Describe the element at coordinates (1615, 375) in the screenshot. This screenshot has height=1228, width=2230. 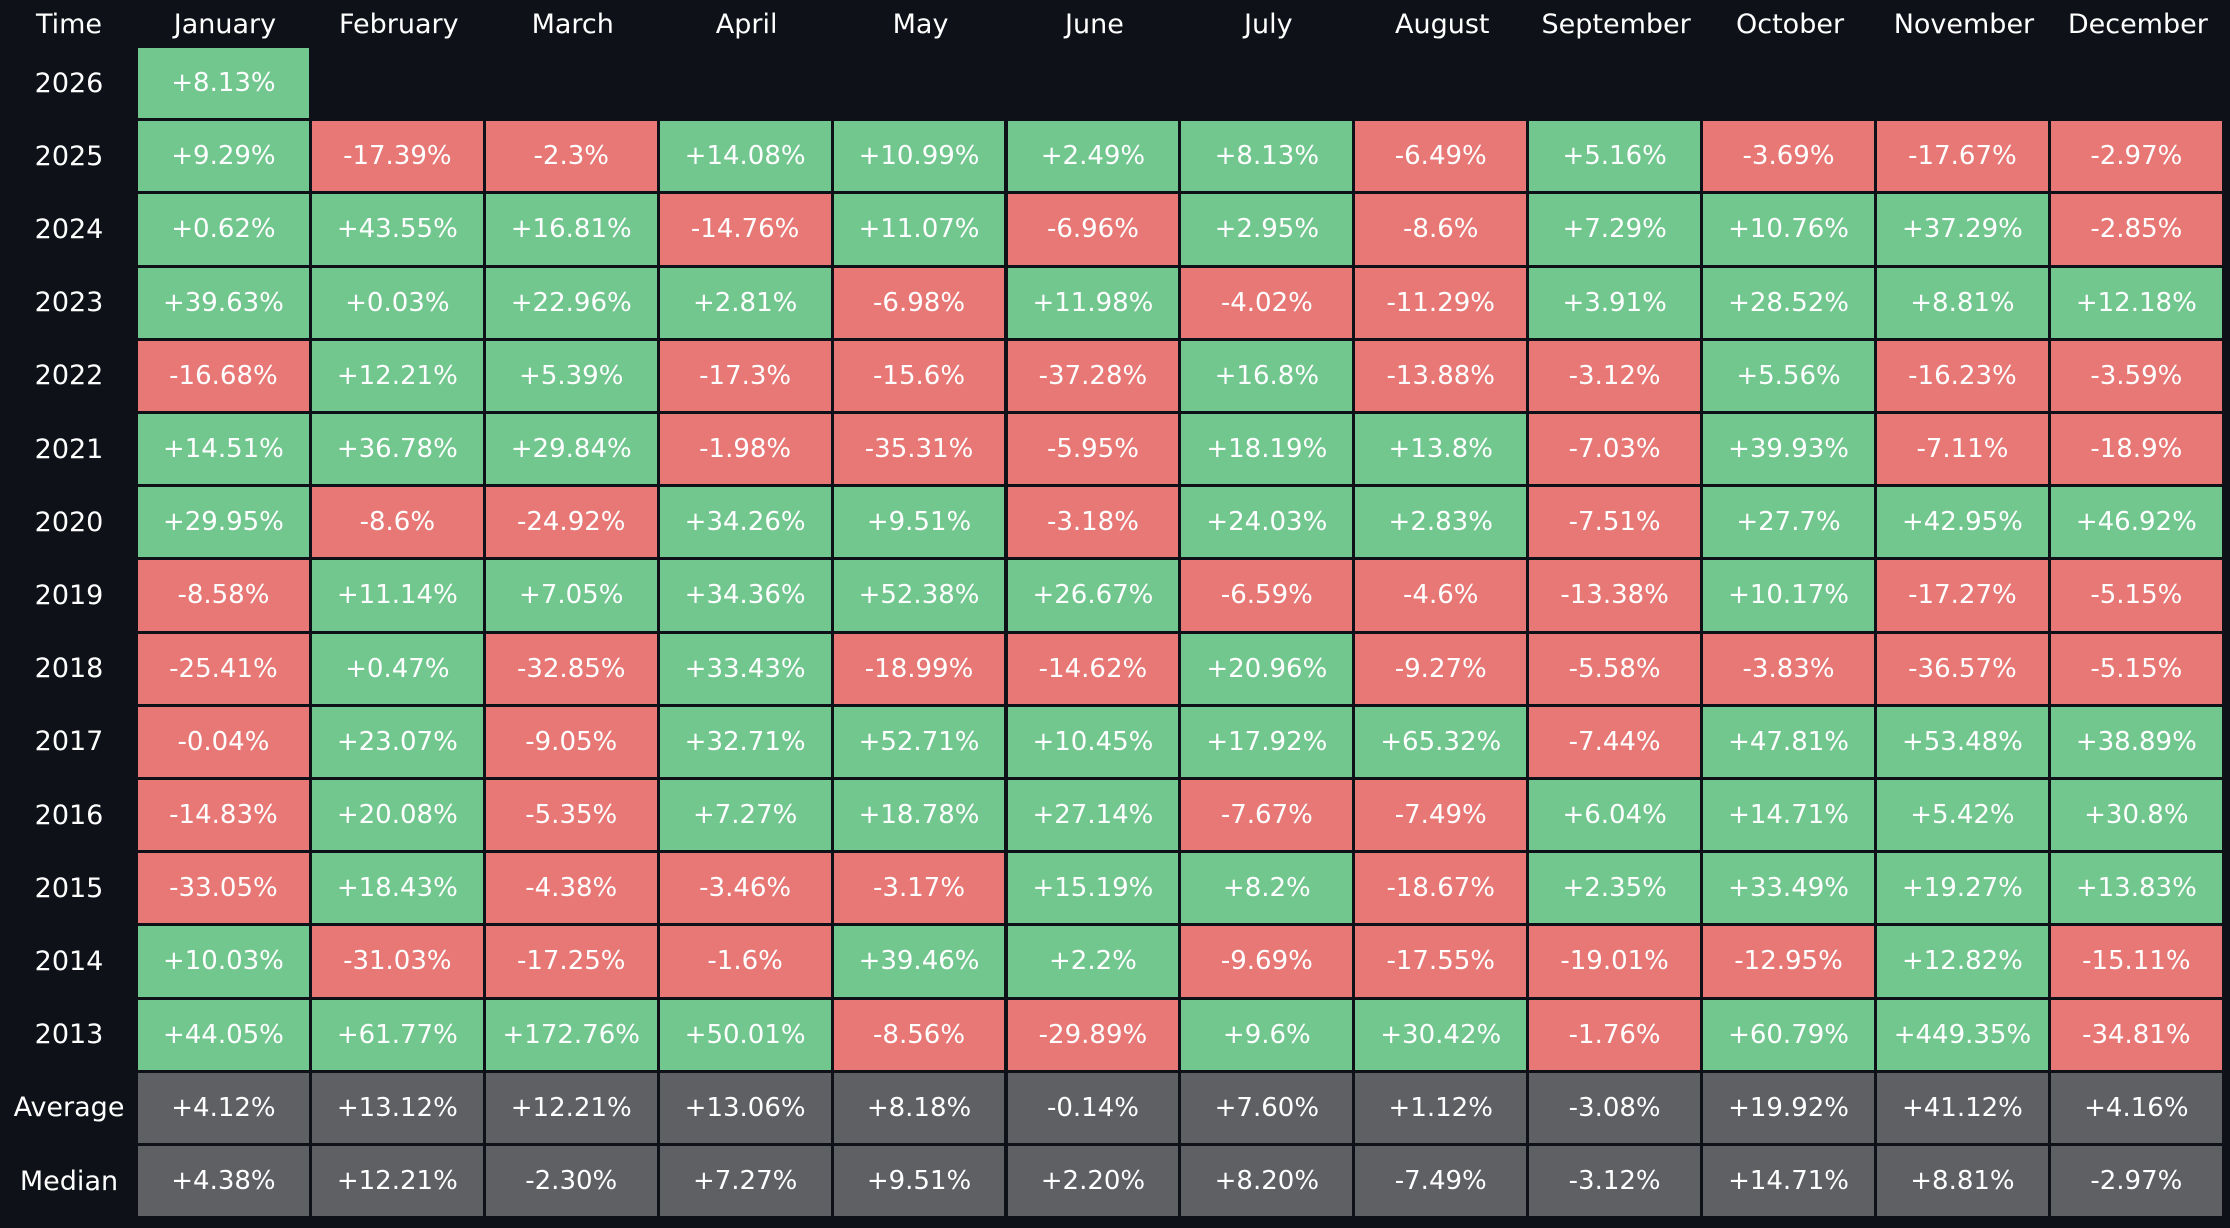
I see `cell-2022-september: -3.12%` at that location.